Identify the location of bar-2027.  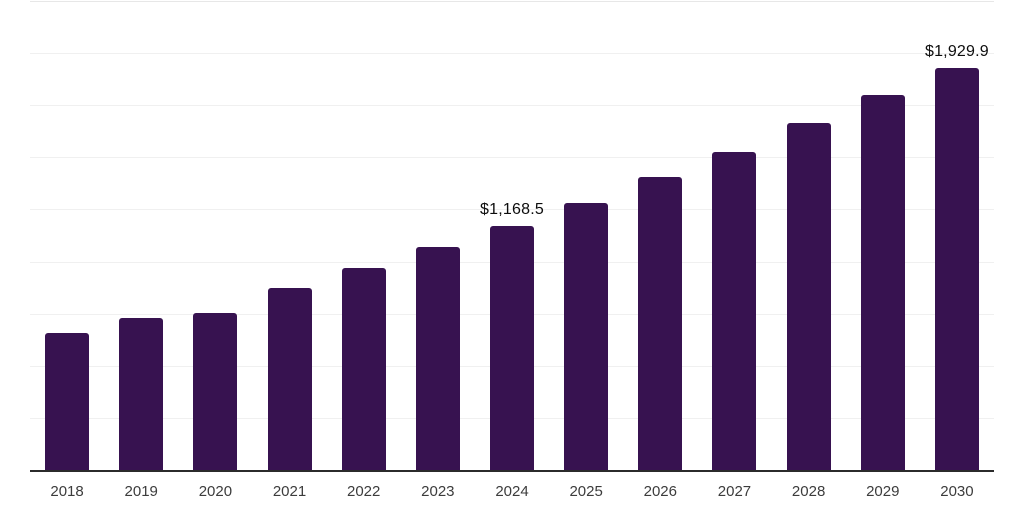
(734, 310).